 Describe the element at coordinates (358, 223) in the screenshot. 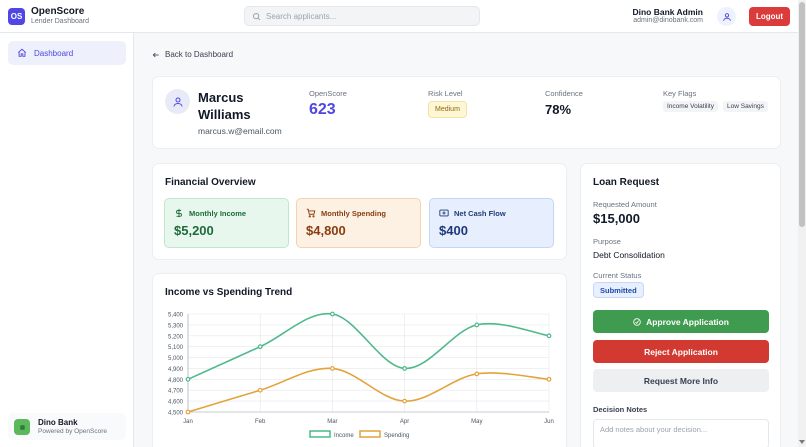

I see `monthly-spending-tile: Monthly Spending $4,800` at that location.